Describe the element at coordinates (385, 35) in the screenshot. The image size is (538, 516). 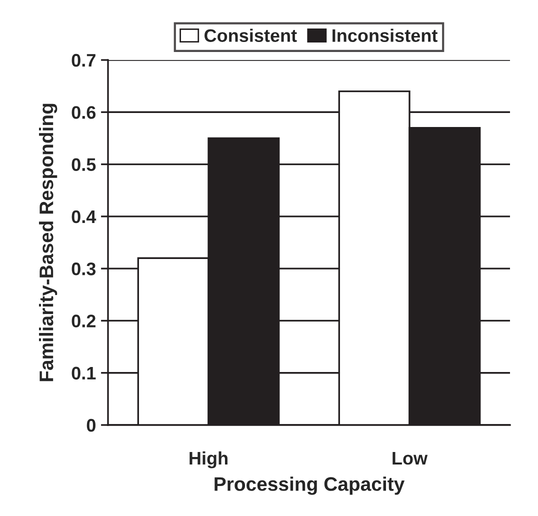
I see `legend-label: Inconsistent` at that location.